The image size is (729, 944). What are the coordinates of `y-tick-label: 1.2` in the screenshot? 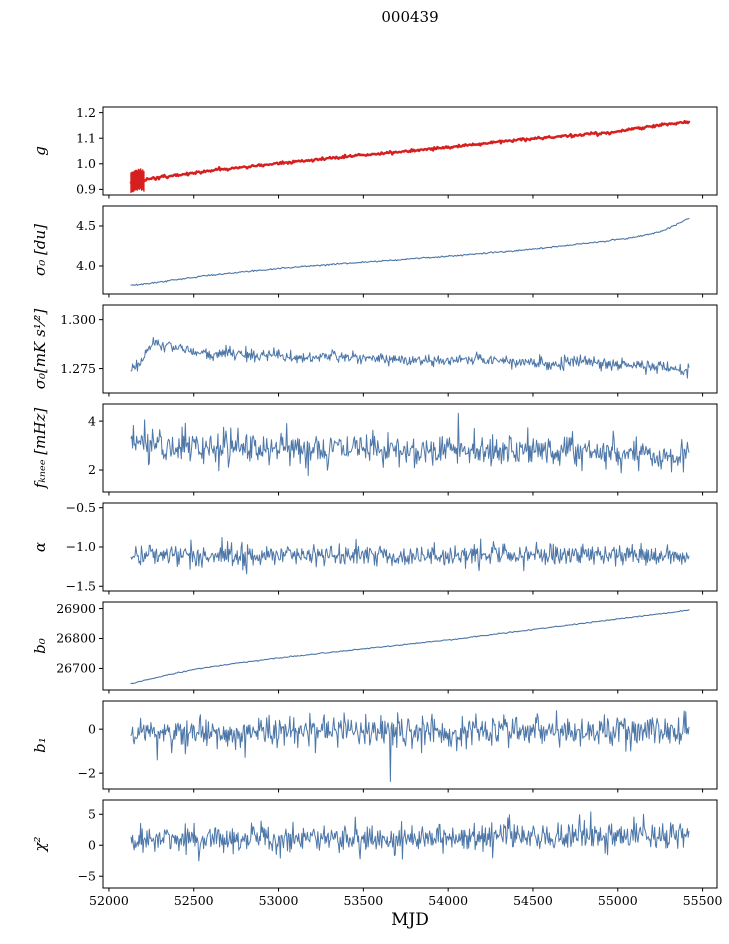 It's located at (86, 112).